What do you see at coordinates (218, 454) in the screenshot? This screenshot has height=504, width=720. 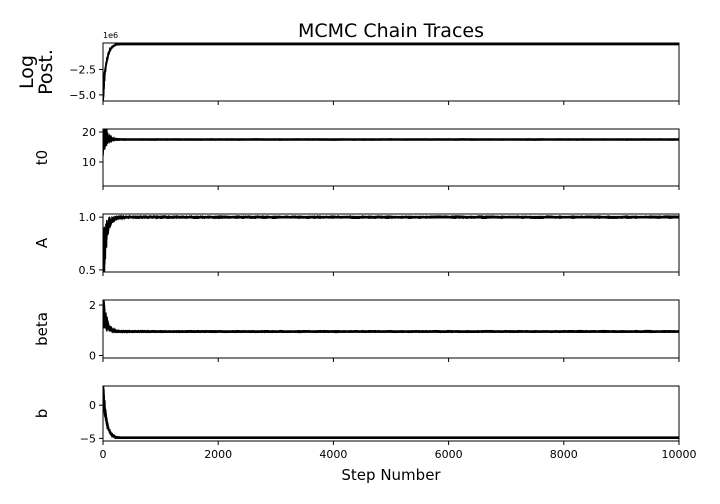 I see `x-tick-label: 2000` at bounding box center [218, 454].